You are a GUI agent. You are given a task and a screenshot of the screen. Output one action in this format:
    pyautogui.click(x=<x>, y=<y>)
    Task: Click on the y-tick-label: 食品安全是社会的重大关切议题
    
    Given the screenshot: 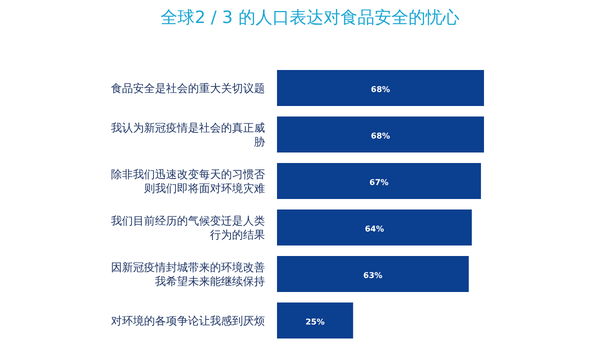 What is the action you would take?
    pyautogui.click(x=188, y=88)
    